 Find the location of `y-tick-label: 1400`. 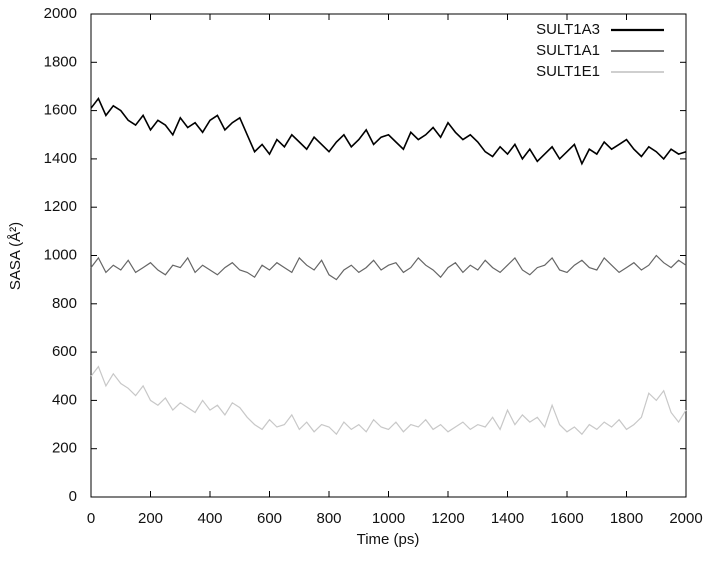

y-tick-label: 1400 is located at coordinates (60, 158).